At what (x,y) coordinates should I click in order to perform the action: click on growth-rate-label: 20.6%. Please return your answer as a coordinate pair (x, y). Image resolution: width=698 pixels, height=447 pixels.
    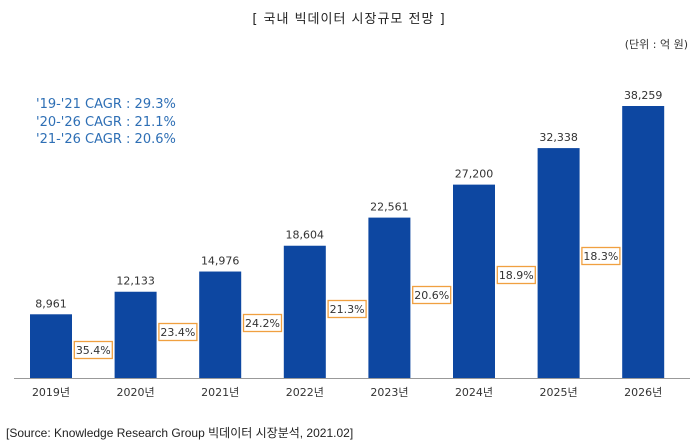
    Looking at the image, I should click on (431, 295).